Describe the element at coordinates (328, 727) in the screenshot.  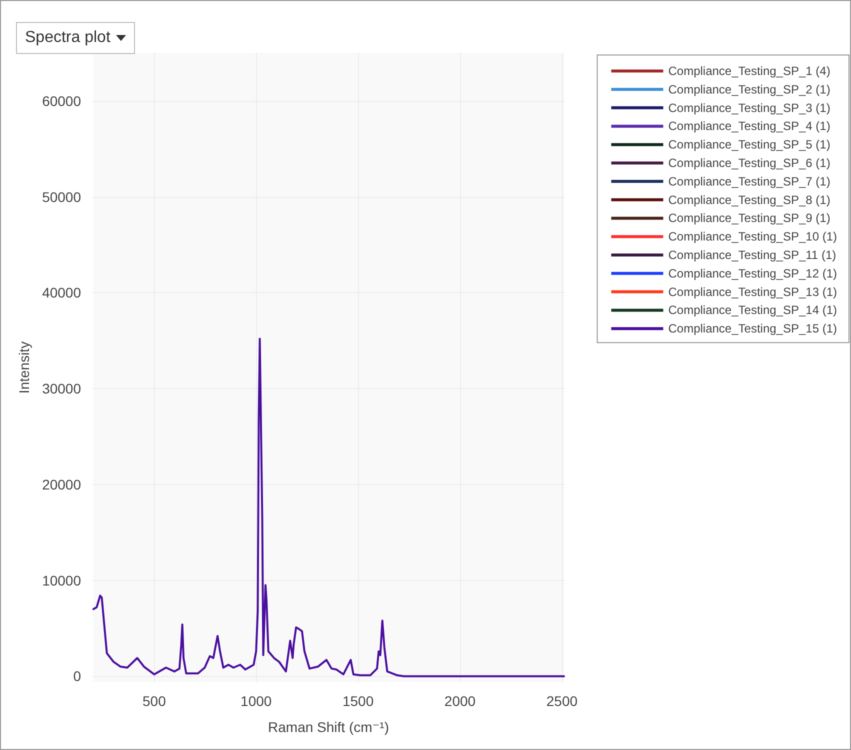
I see `x-axis-title: Raman Shift (cm⁻¹)` at that location.